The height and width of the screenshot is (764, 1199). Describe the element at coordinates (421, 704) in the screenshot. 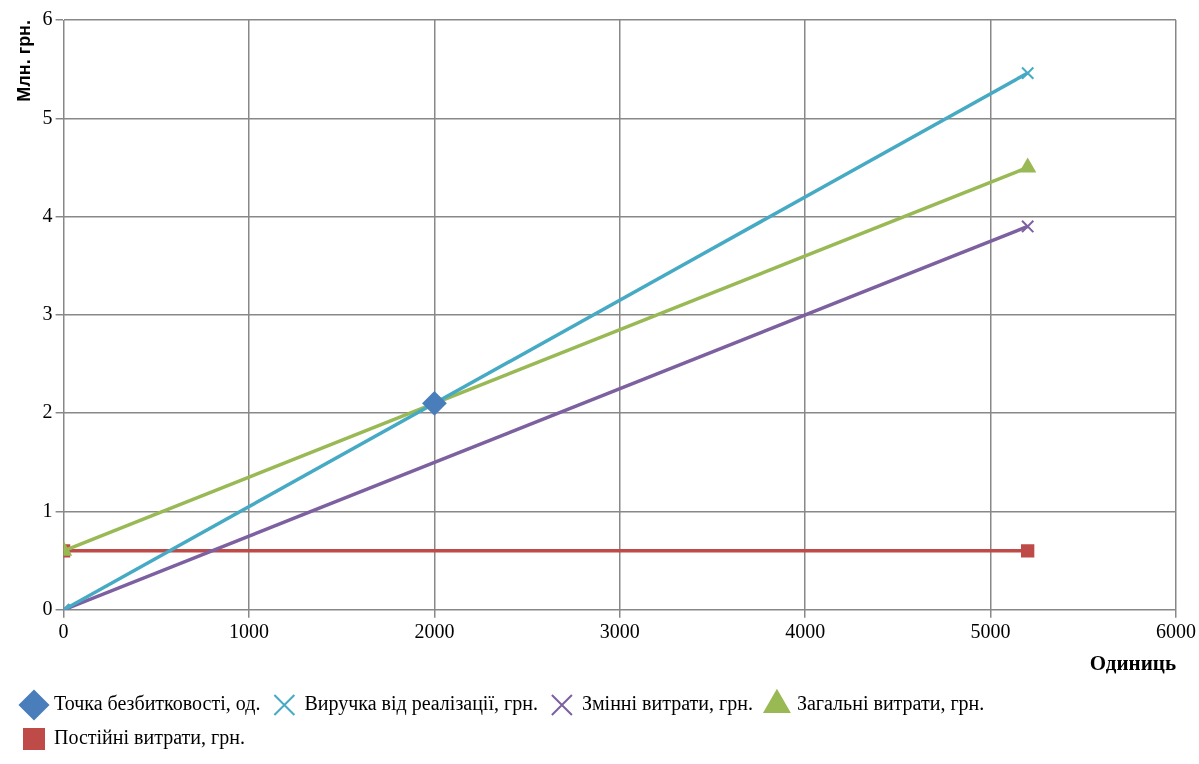

I see `legend-label: Виручка від реалізації, грн.` at that location.